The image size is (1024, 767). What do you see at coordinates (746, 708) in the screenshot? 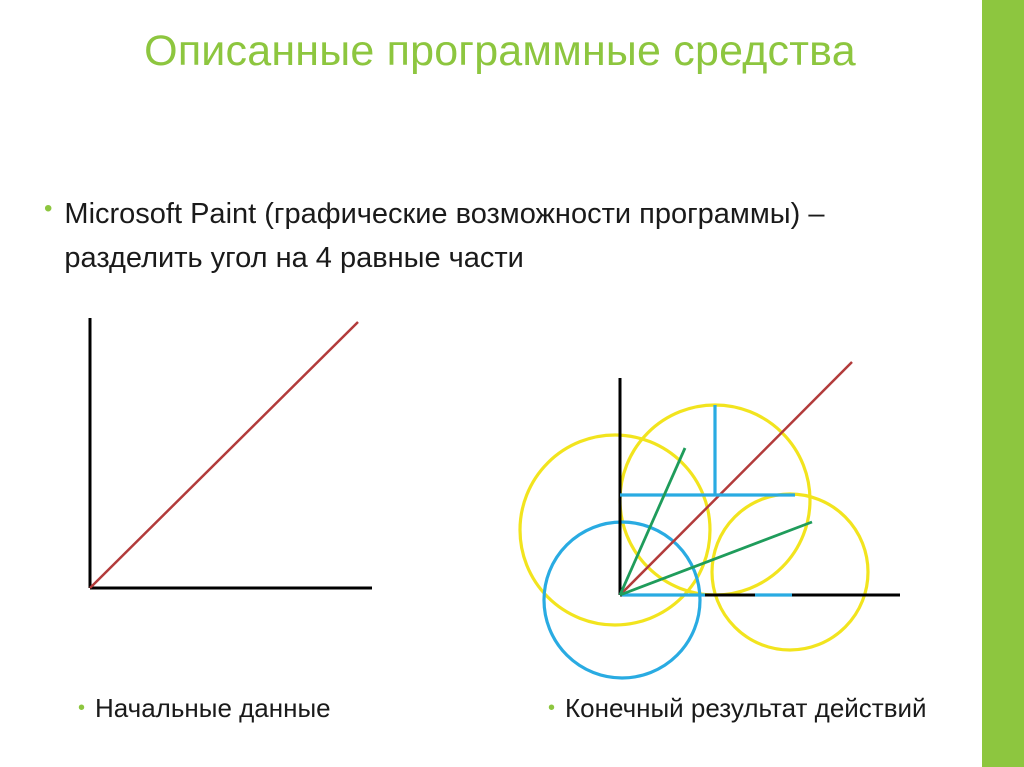
I see `caption-text: Конечный результат действий` at bounding box center [746, 708].